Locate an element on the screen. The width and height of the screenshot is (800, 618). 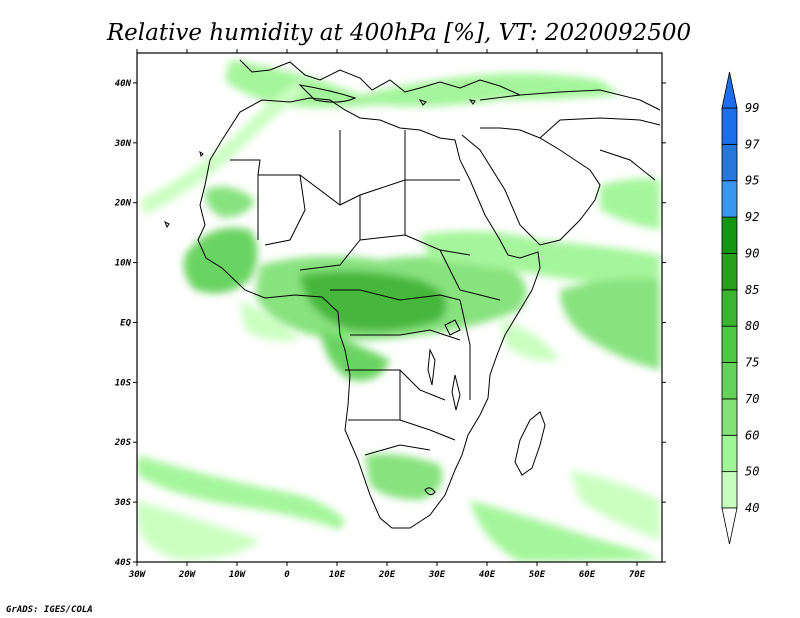
colorbar: 40 50 60 70 75 80 85 90 92 95 97 99 is located at coordinates (740, 308).